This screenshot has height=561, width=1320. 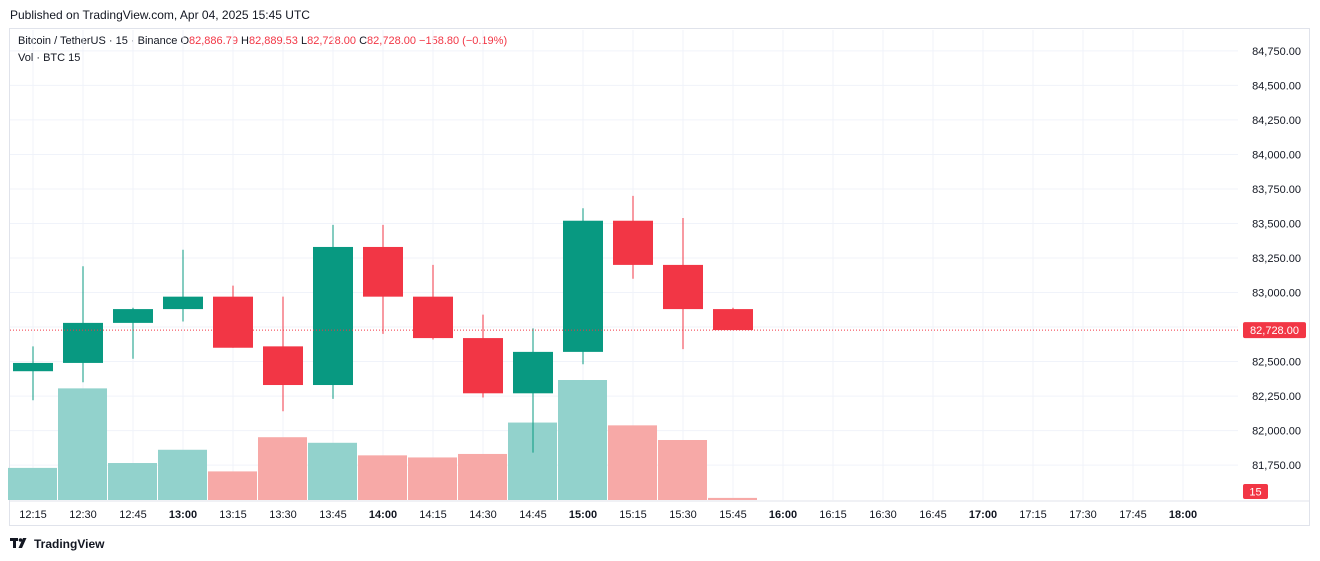 I want to click on time-axis-label: 14:15, so click(x=433, y=515).